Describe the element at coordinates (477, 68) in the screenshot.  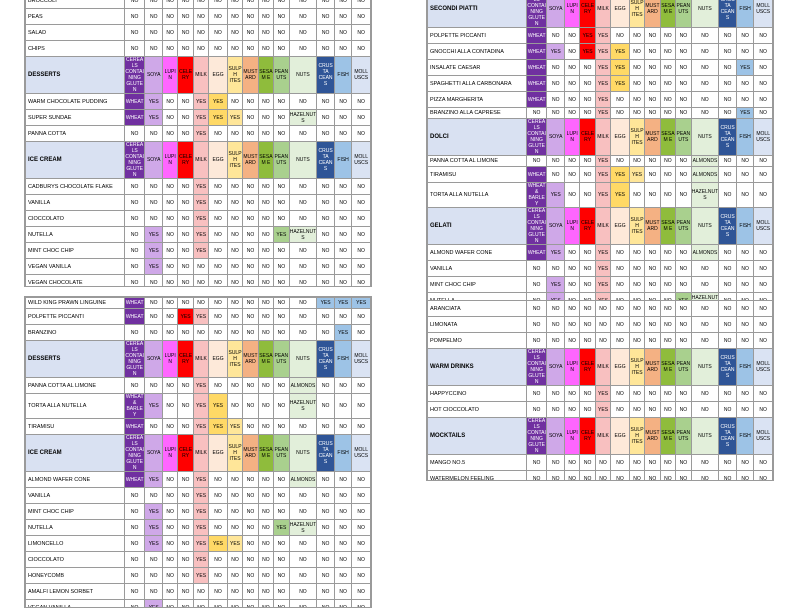
I see `dish-name: INSALATE CAESAR` at that location.